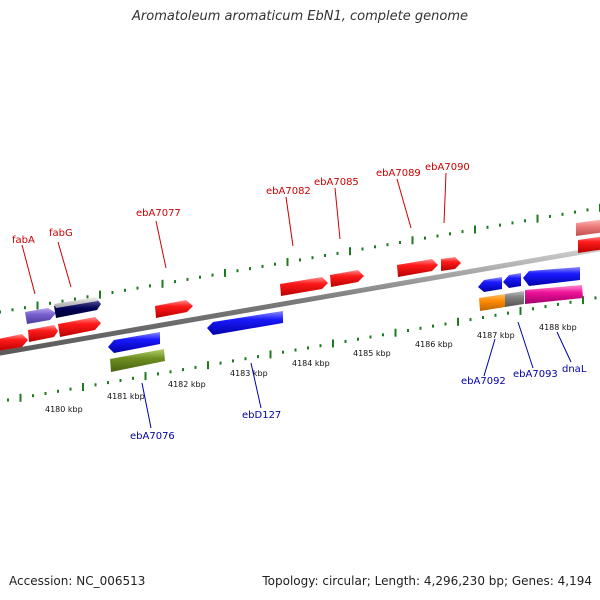 The width and height of the screenshot is (600, 600). I want to click on gene-ebA7089-arrow, so click(417, 268).